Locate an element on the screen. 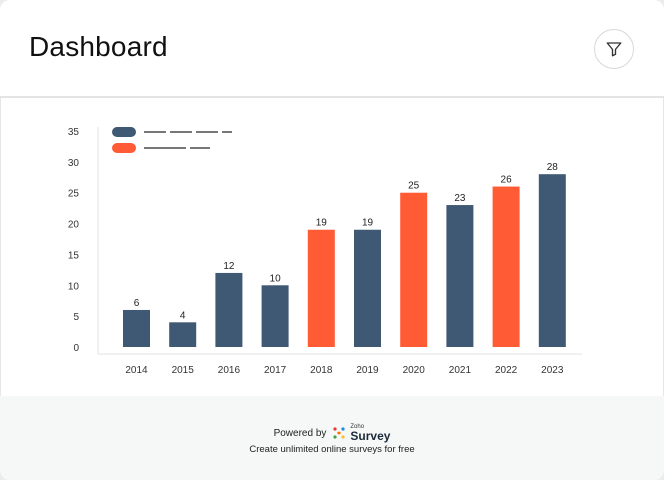 The height and width of the screenshot is (480, 664). brand-survey-text: Survey is located at coordinates (370, 436).